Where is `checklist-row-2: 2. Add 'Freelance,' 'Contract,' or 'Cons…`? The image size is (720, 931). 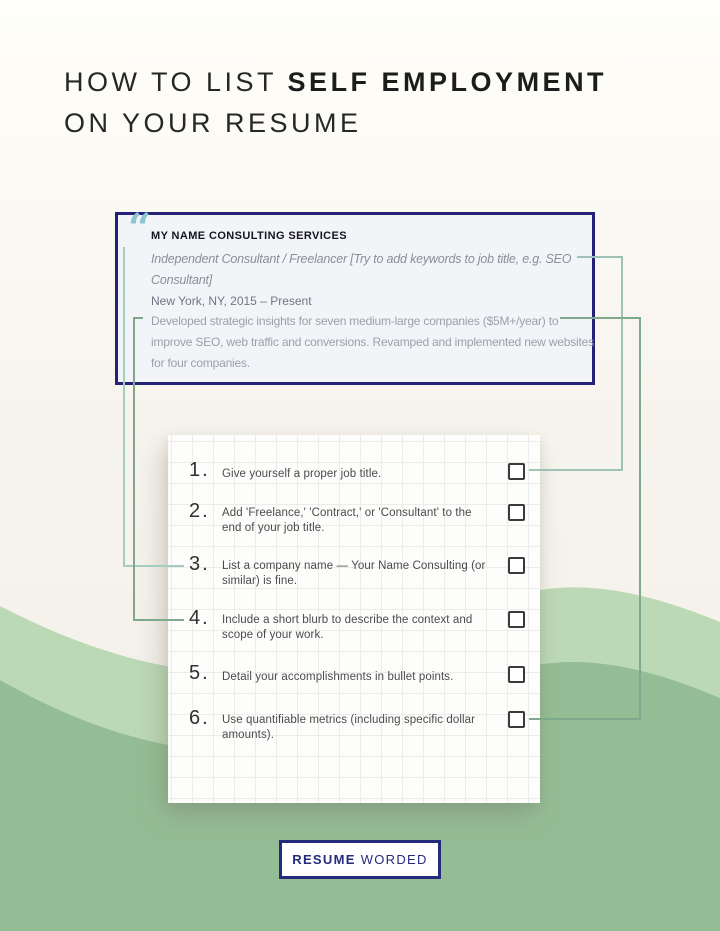 checklist-row-2: 2. Add 'Freelance,' 'Contract,' or 'Cons… is located at coordinates (354, 521).